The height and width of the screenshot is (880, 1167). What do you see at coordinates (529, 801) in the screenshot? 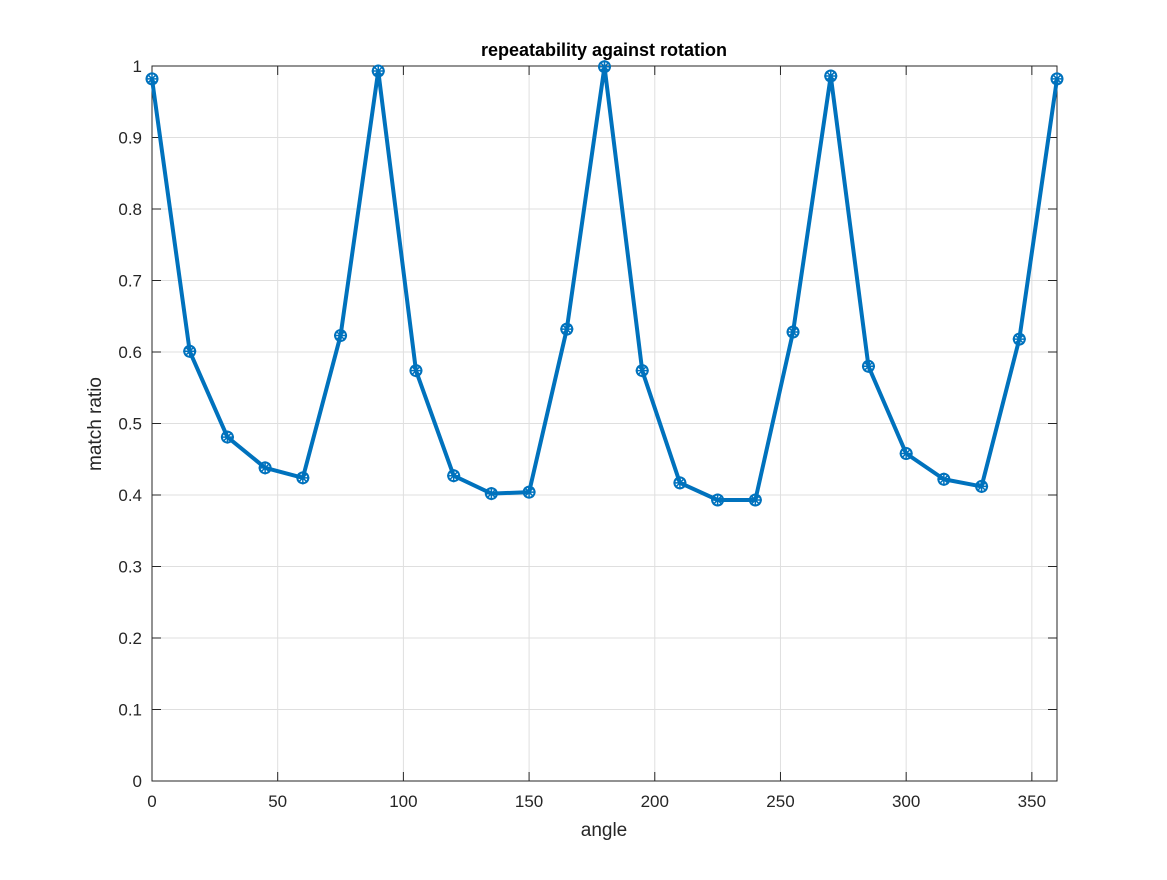
I see `x-tick-label: 150` at bounding box center [529, 801].